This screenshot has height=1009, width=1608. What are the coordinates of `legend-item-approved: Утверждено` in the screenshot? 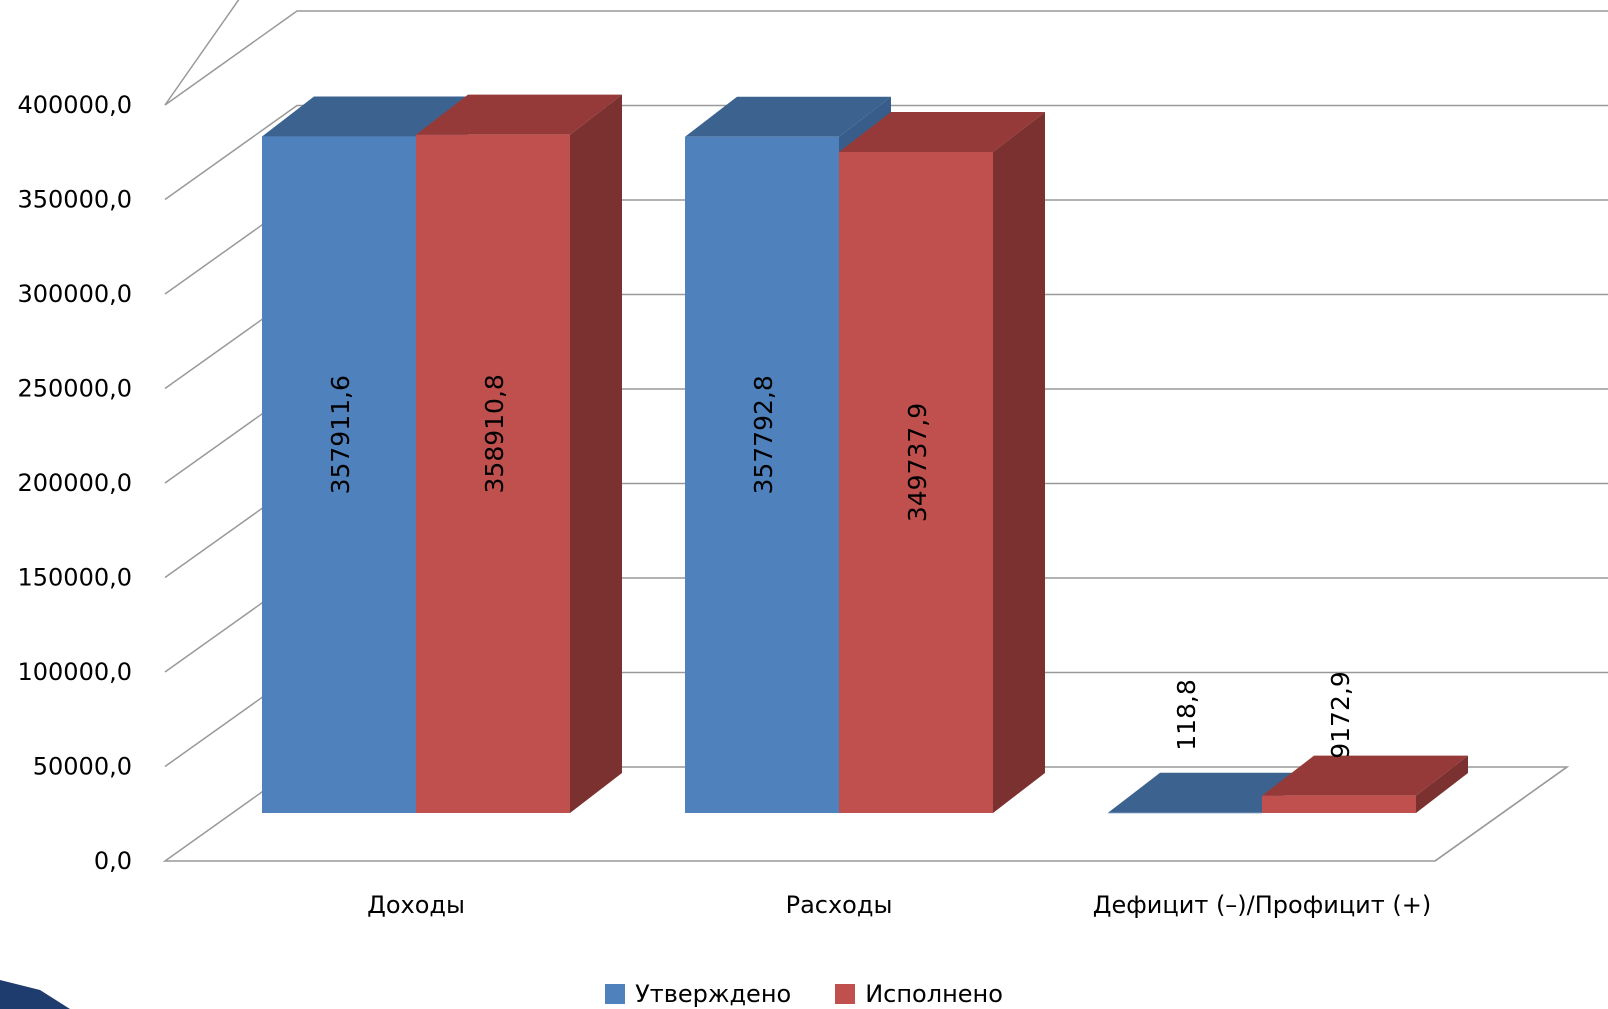 It's located at (698, 994).